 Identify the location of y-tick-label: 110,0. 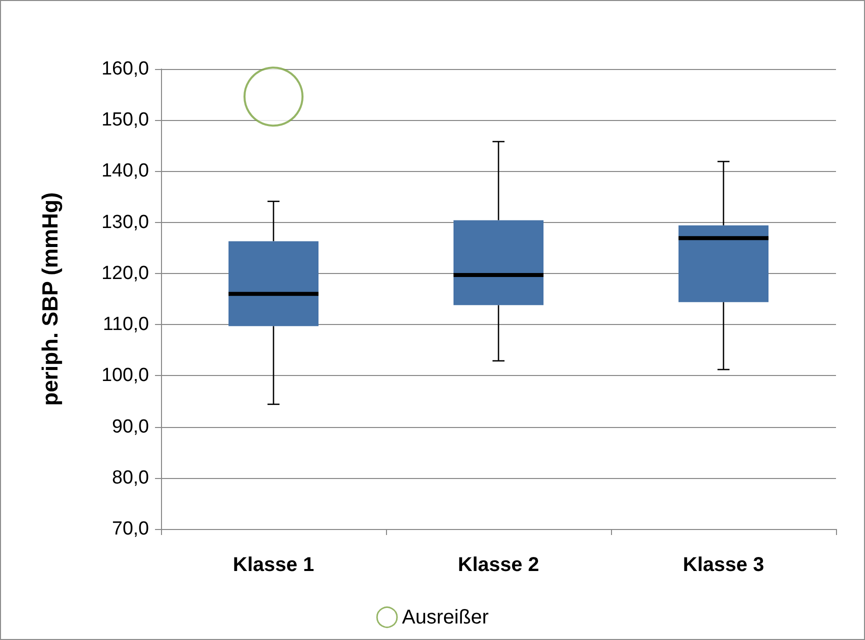
(125, 325).